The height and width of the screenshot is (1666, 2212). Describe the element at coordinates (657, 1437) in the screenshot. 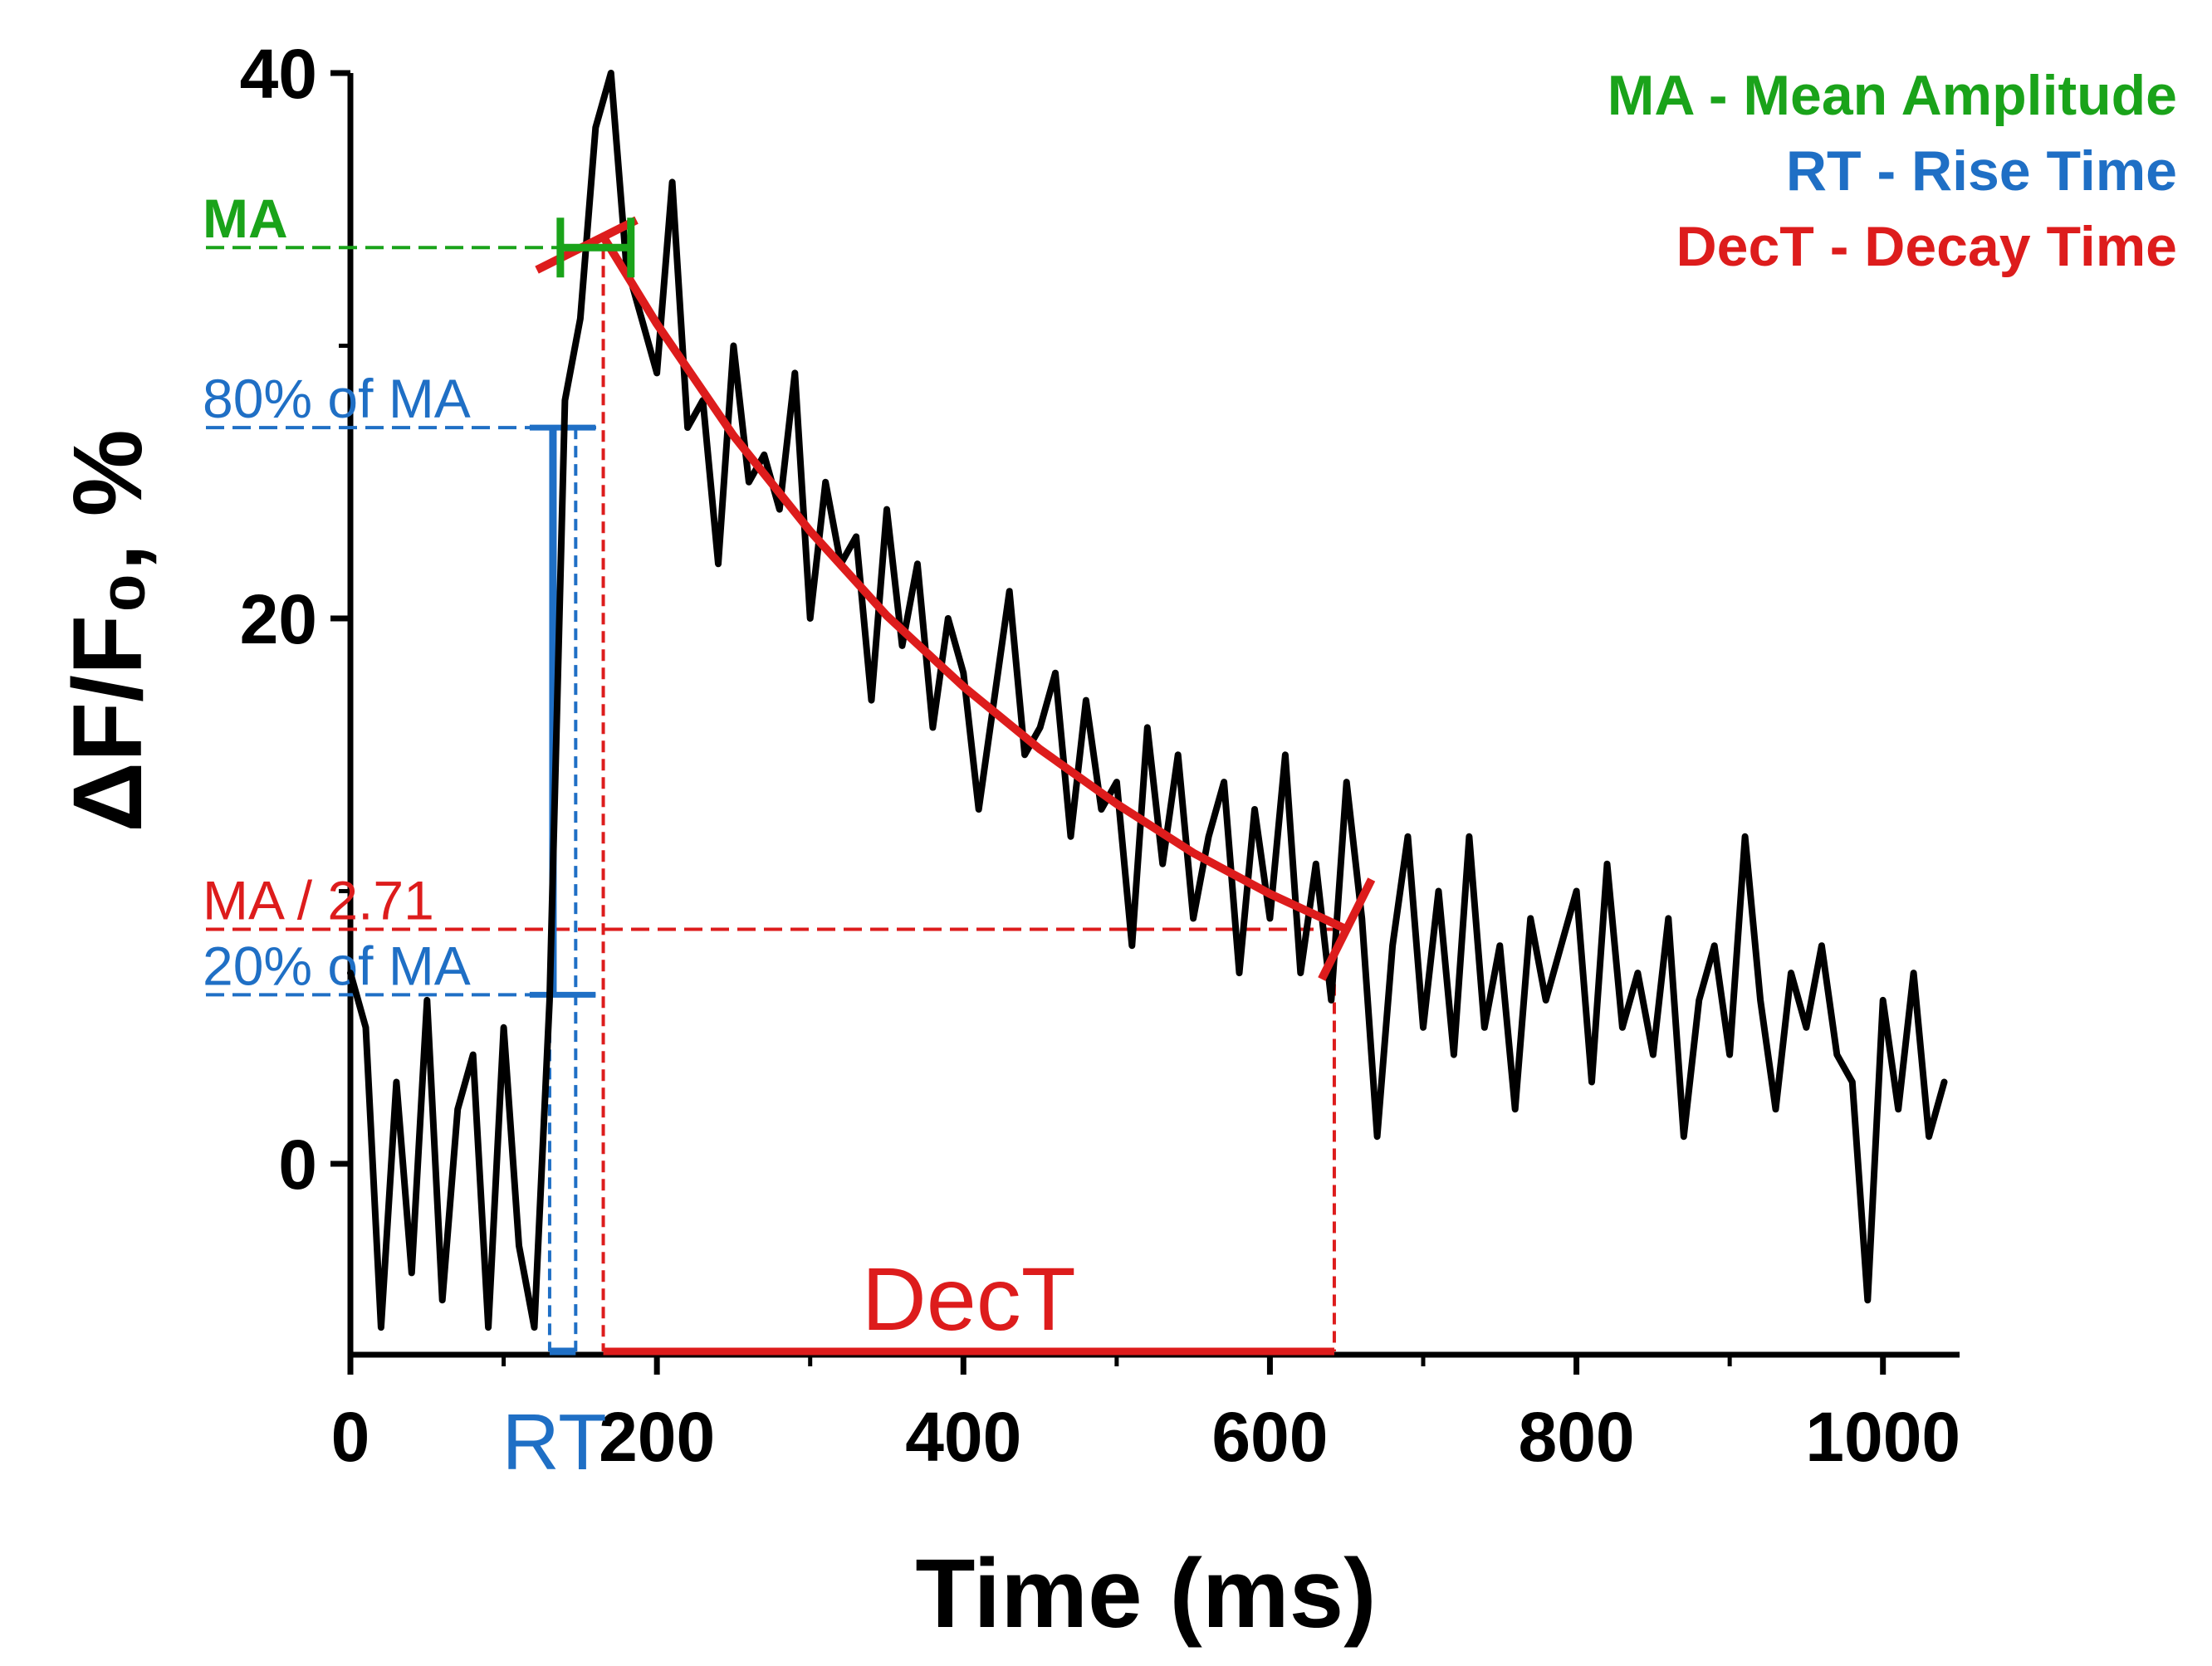

I see `x-tick-label: 200` at that location.